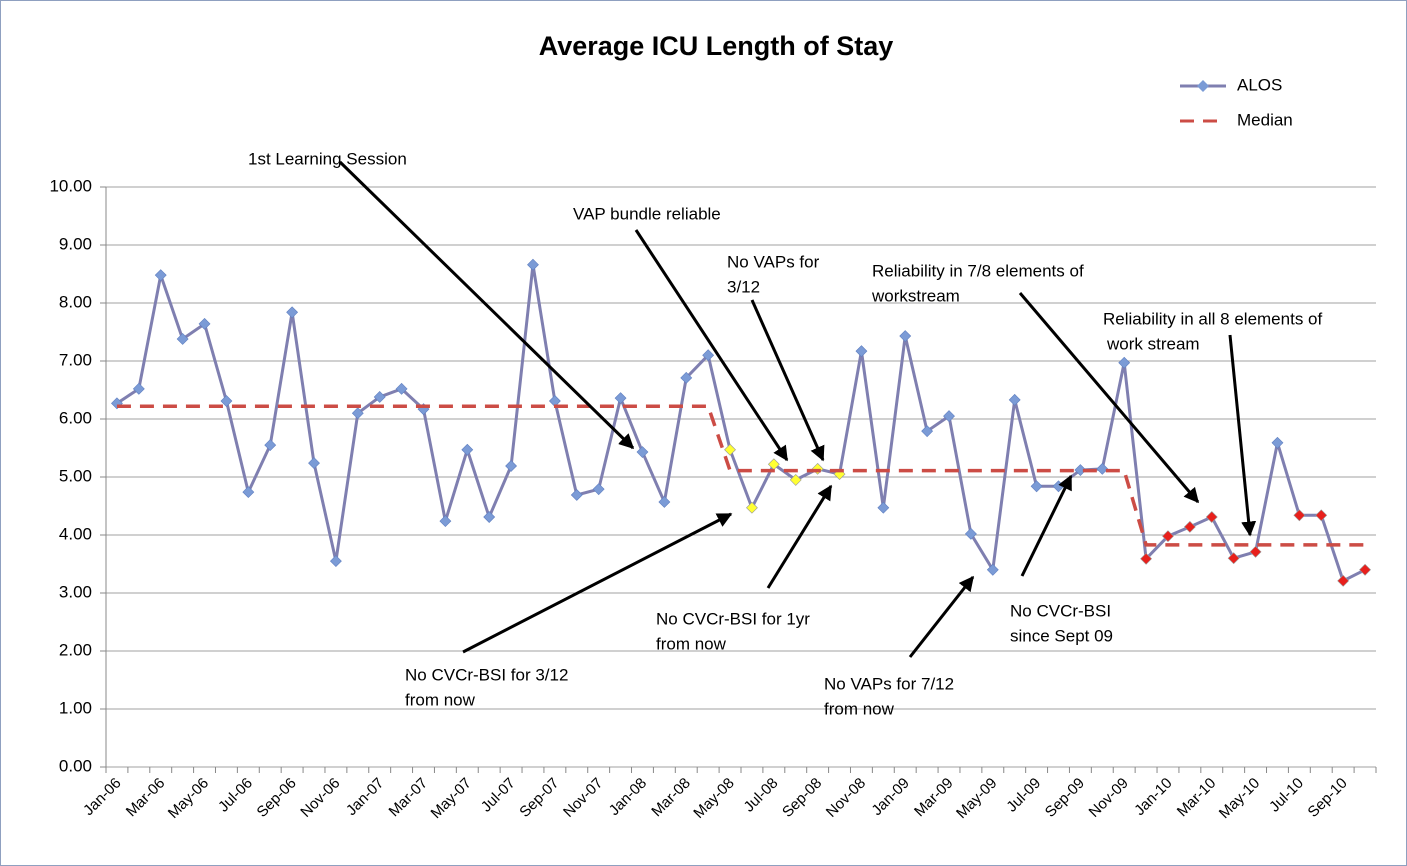 This screenshot has height=866, width=1407. Describe the element at coordinates (934, 798) in the screenshot. I see `x-tick-label: Mar-09` at that location.